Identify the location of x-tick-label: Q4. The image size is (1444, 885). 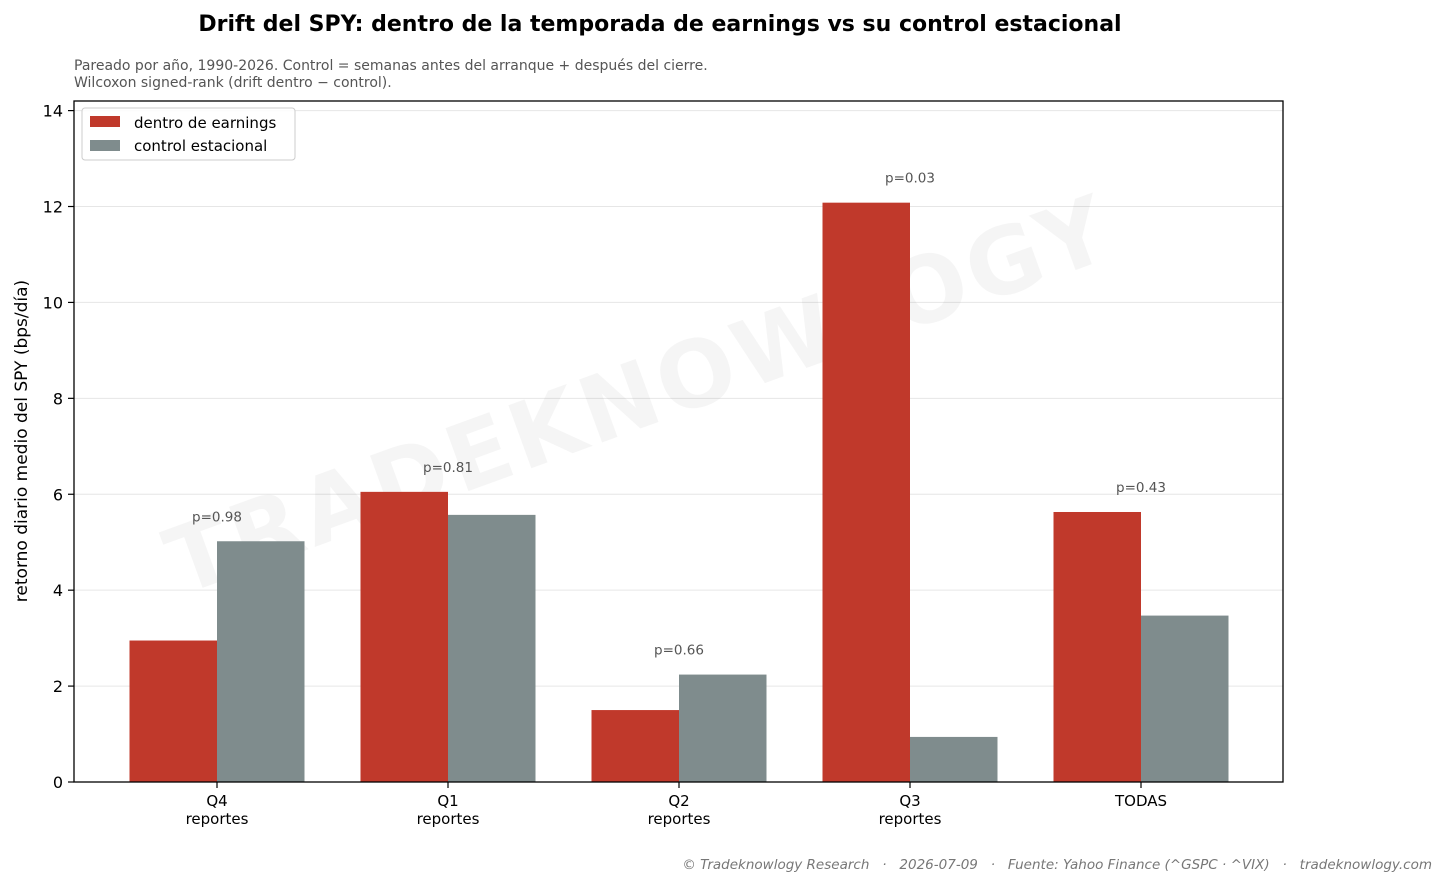
(216, 801).